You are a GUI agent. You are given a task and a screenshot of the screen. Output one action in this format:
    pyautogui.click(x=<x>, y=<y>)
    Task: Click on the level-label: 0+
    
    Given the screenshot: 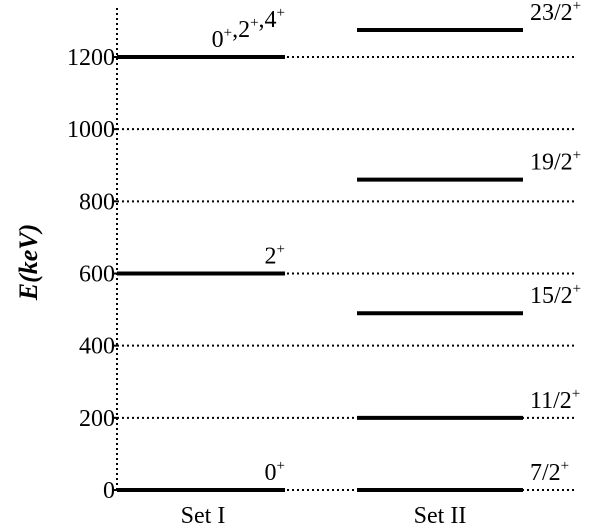 What is the action you would take?
    pyautogui.click(x=275, y=472)
    